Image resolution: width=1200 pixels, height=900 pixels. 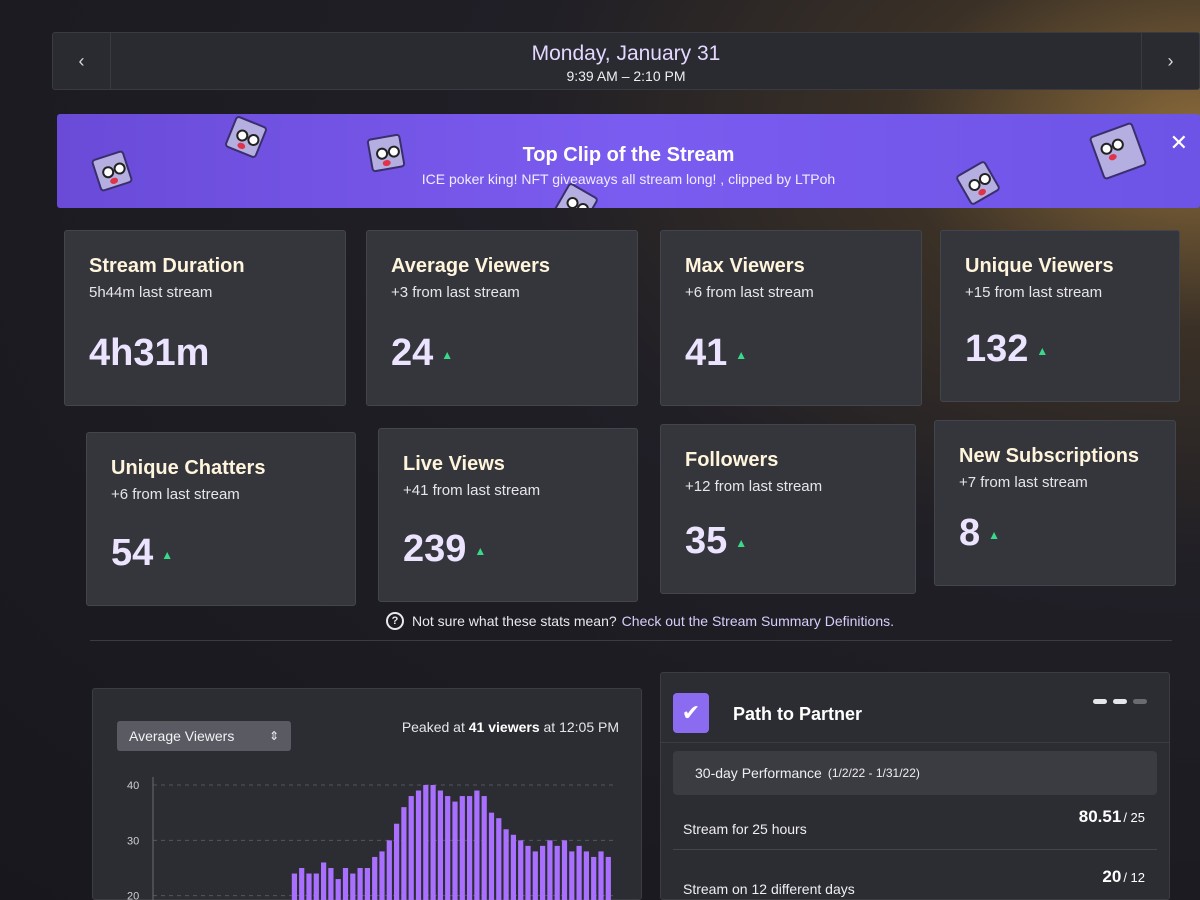 I want to click on goal-progress: 20/ 12, so click(x=1123, y=877).